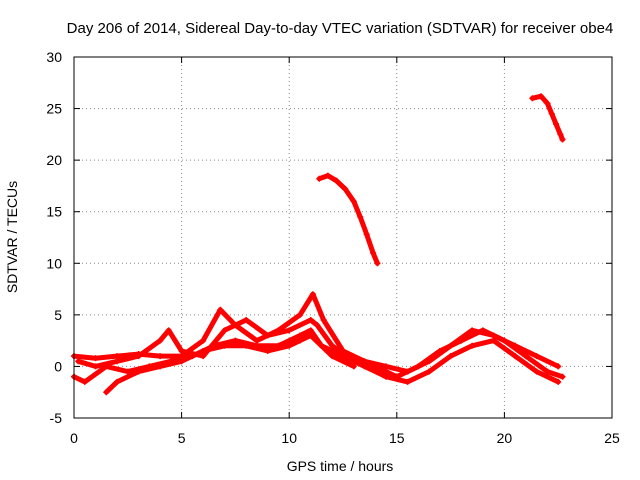 This screenshot has height=480, width=640. What do you see at coordinates (612, 438) in the screenshot?
I see `x-tick-label: 25` at bounding box center [612, 438].